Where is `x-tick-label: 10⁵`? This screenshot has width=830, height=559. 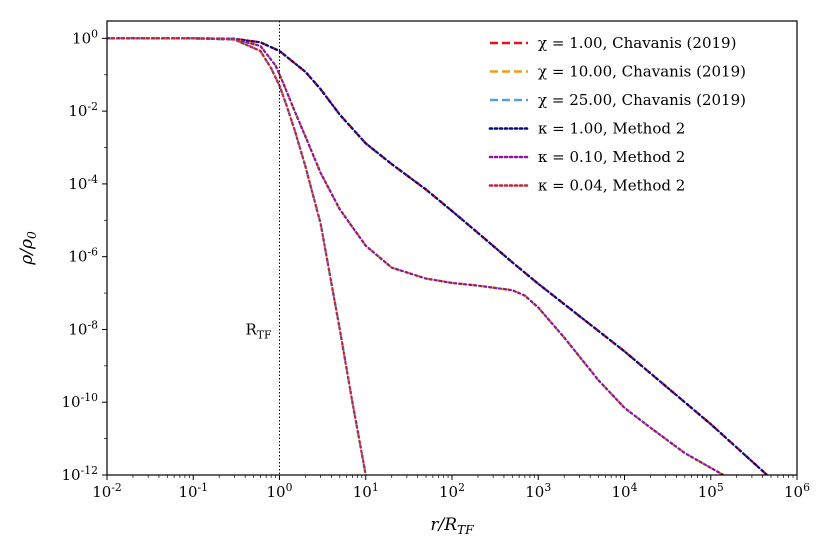 x-tick-label: 10⁵ is located at coordinates (711, 491).